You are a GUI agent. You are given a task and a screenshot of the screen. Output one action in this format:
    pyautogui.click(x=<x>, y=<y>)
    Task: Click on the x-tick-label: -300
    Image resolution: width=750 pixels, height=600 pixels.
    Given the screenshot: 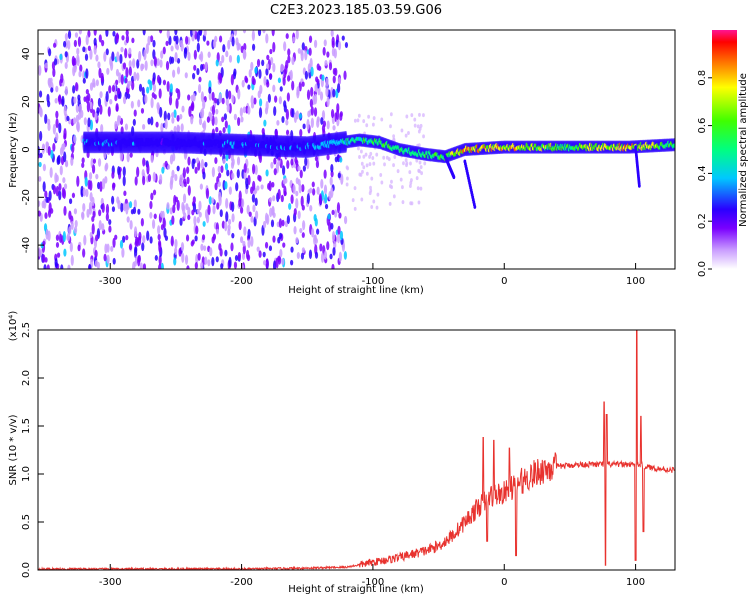 What is the action you would take?
    pyautogui.click(x=110, y=281)
    